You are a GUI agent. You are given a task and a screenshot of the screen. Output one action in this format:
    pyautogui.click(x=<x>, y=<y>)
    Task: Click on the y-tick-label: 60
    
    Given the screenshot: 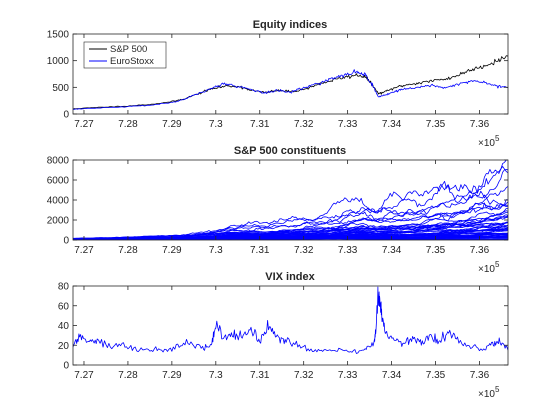 What is the action you would take?
    pyautogui.click(x=64, y=306)
    